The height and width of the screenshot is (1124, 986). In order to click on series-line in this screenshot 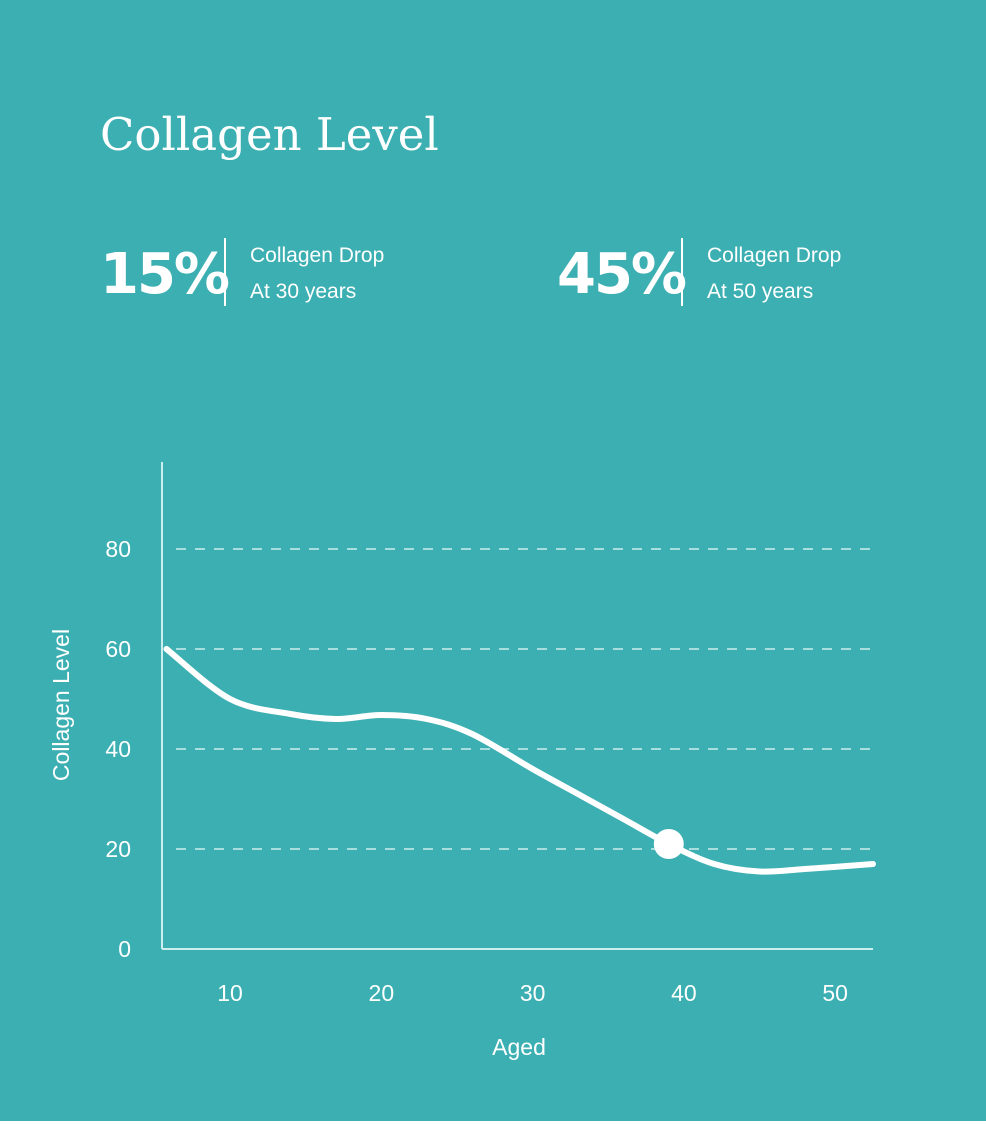, I will do `click(519, 760)`.